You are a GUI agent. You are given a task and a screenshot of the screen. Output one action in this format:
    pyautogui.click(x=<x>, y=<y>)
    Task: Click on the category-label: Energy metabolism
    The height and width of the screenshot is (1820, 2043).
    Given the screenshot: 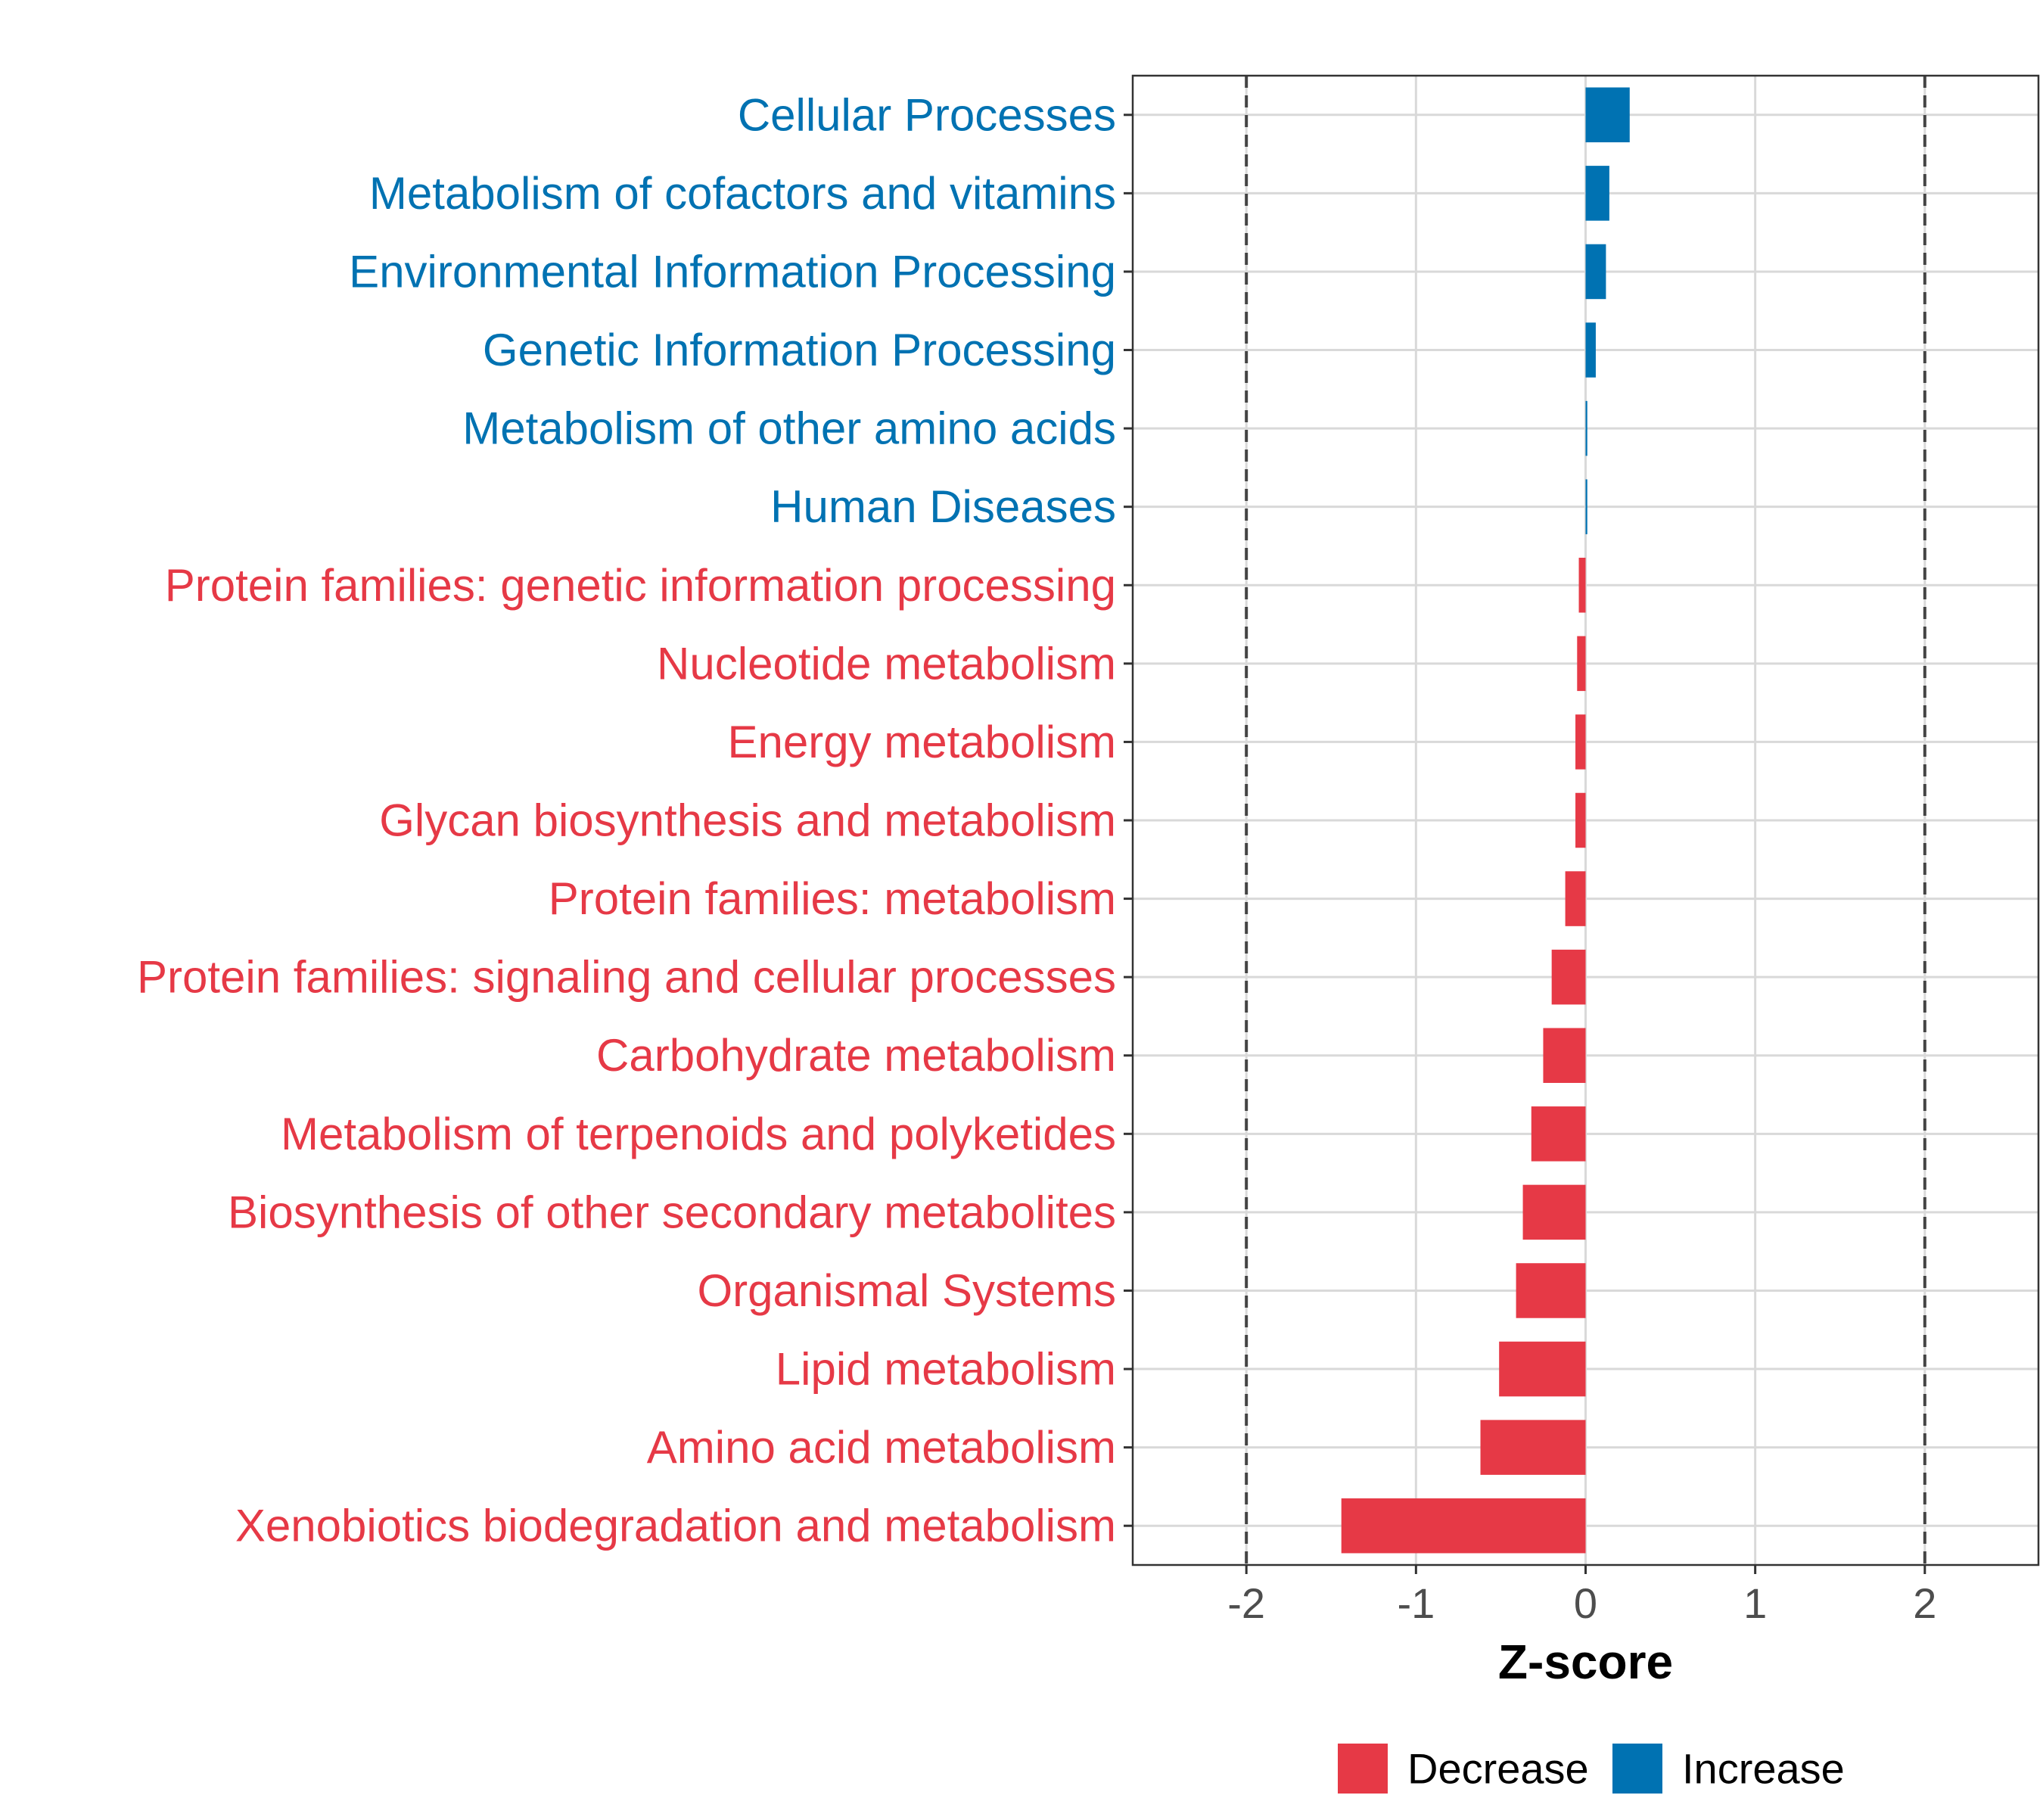 What is the action you would take?
    pyautogui.click(x=921, y=742)
    